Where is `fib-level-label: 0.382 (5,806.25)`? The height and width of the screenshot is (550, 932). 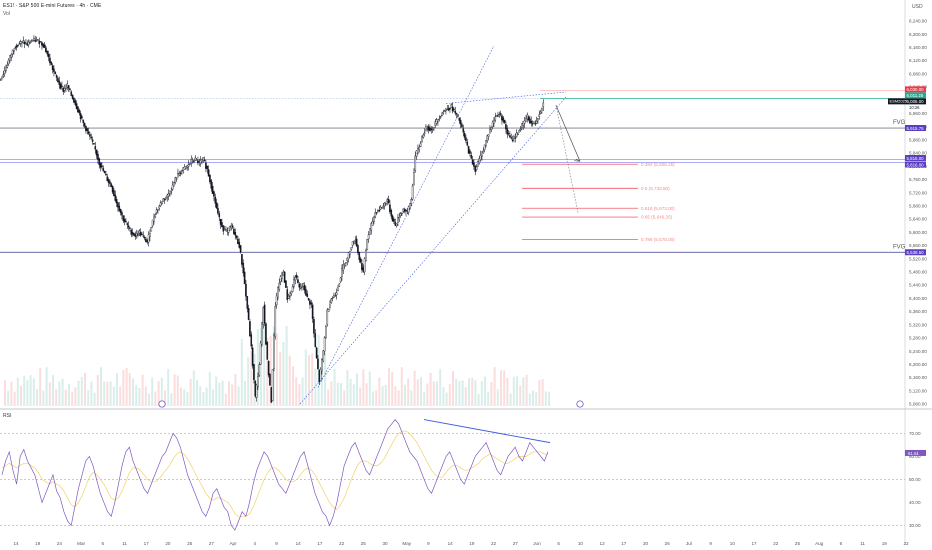 fib-level-label: 0.382 (5,806.25) is located at coordinates (658, 164).